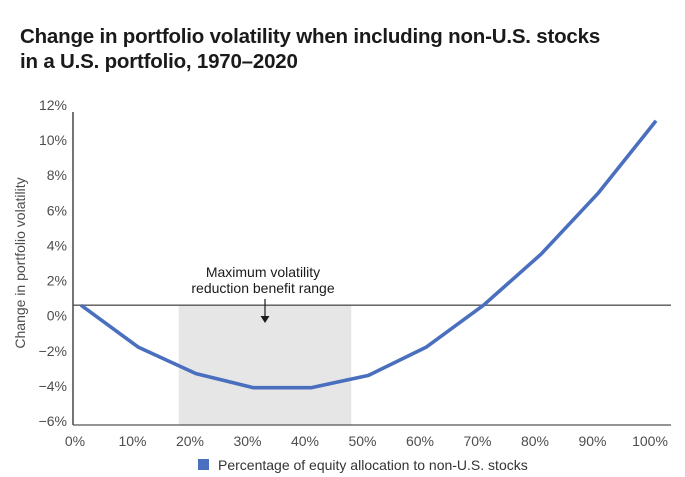 This screenshot has width=685, height=477. I want to click on x-tick-label: 80%, so click(535, 441).